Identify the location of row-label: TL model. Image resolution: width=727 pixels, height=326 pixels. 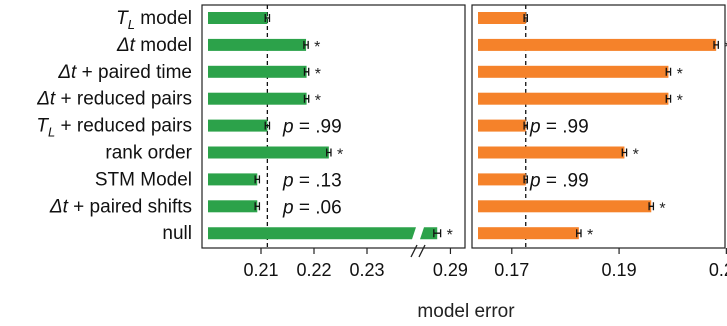
(154, 20).